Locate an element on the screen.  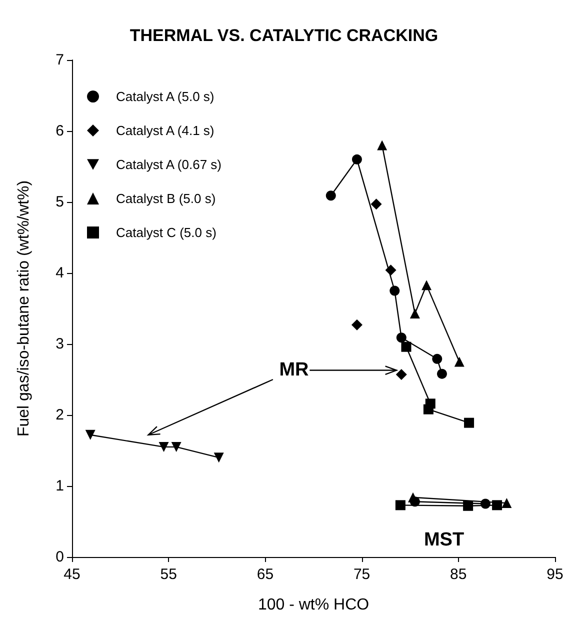
x-tick-label: 45 is located at coordinates (72, 574).